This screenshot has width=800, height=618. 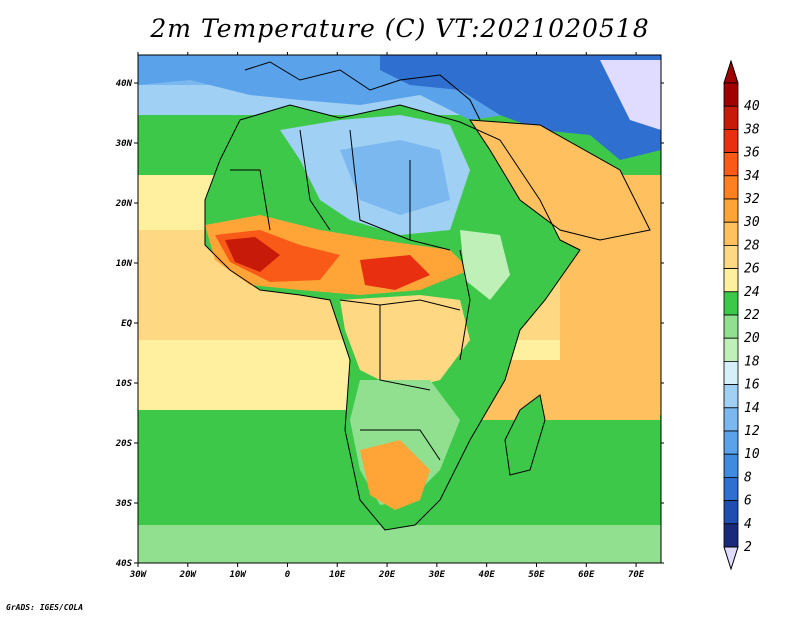 What do you see at coordinates (400, 28) in the screenshot?
I see `map-title: 2m Temperature (C) VT:2021020518` at bounding box center [400, 28].